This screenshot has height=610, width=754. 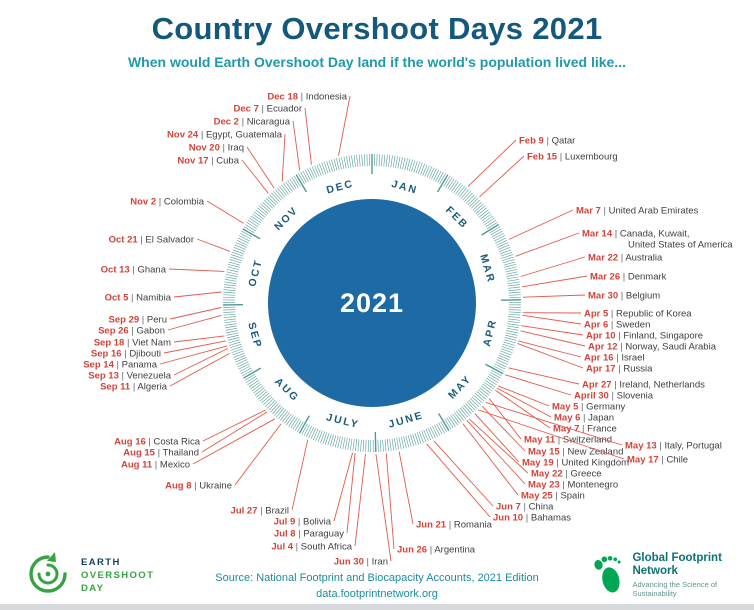 What do you see at coordinates (436, 549) in the screenshot?
I see `overshoot-entry-label: Jun 26 | Argentina` at bounding box center [436, 549].